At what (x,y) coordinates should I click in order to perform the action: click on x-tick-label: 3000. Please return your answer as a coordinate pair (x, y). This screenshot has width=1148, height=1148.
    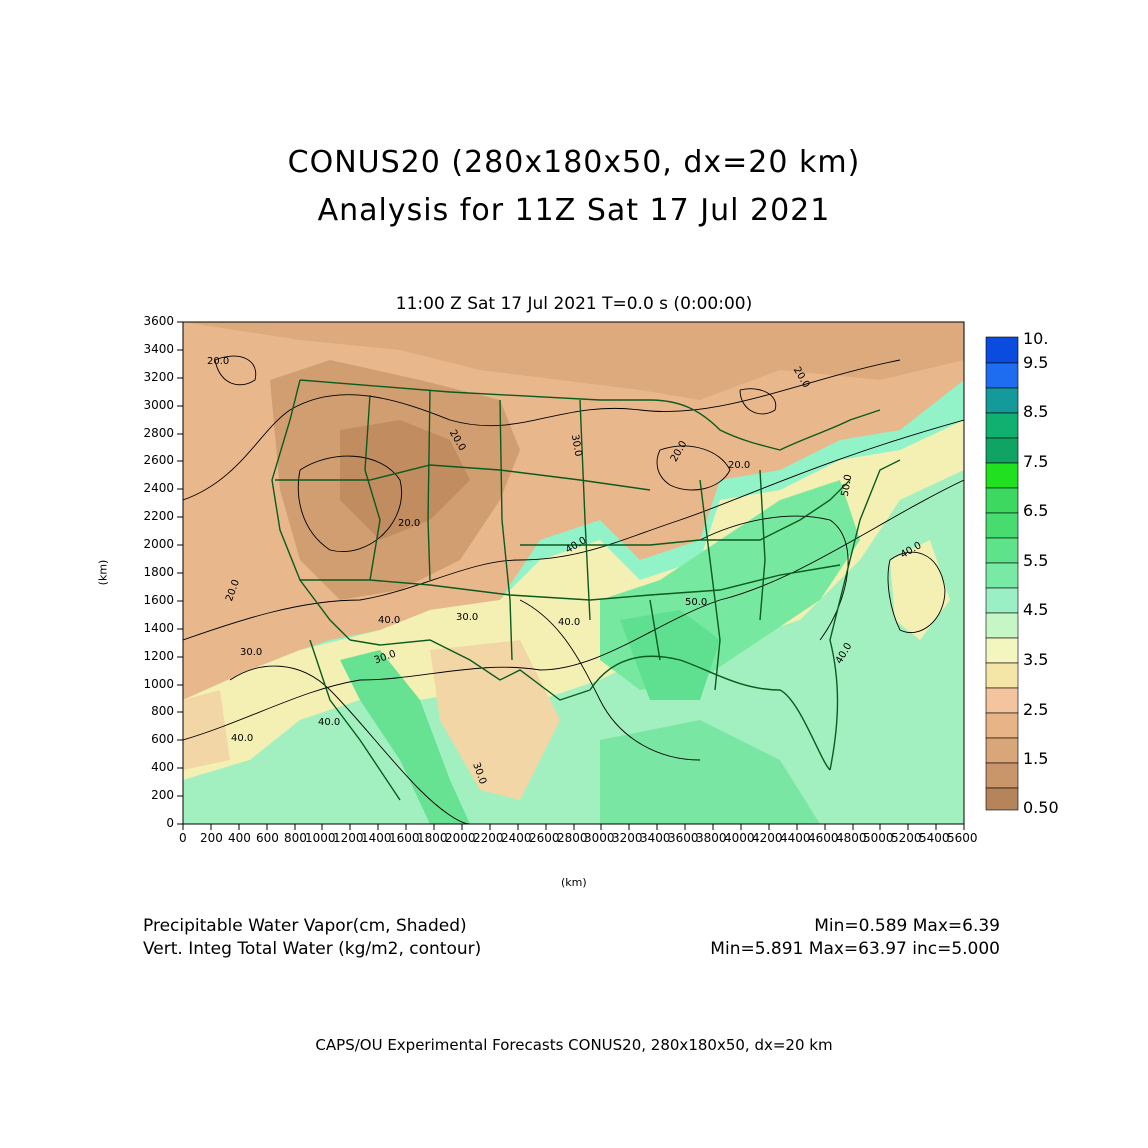
    Looking at the image, I should click on (599, 838).